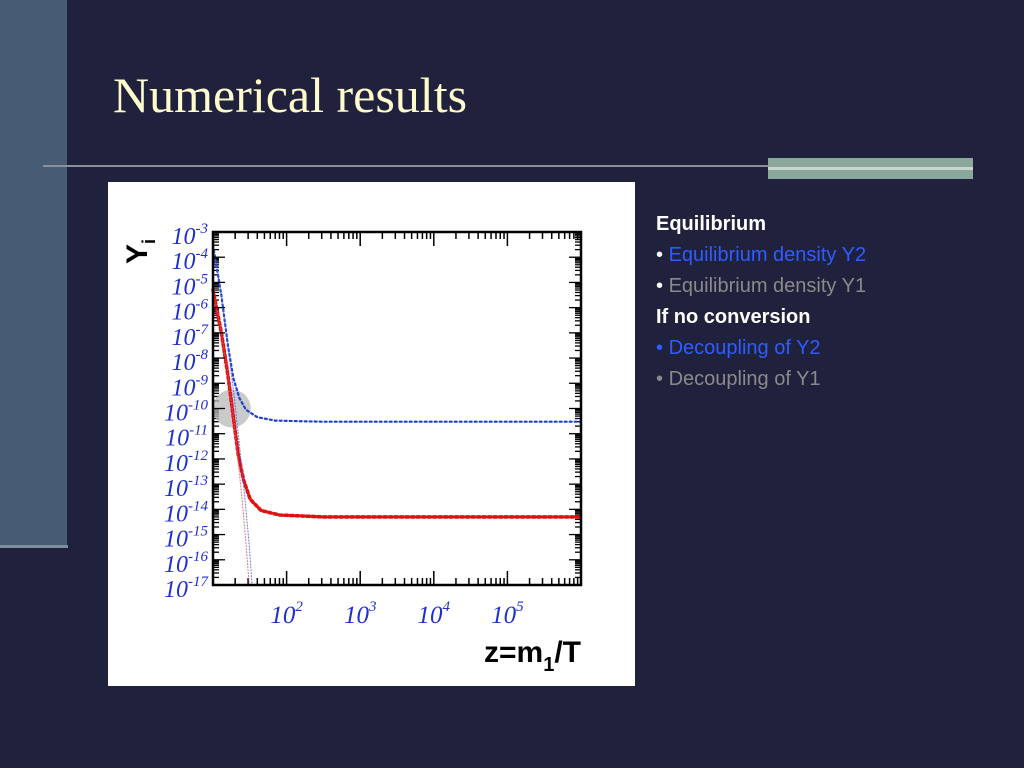  I want to click on y-tick-label: 10⁻¹⁵, so click(186, 538).